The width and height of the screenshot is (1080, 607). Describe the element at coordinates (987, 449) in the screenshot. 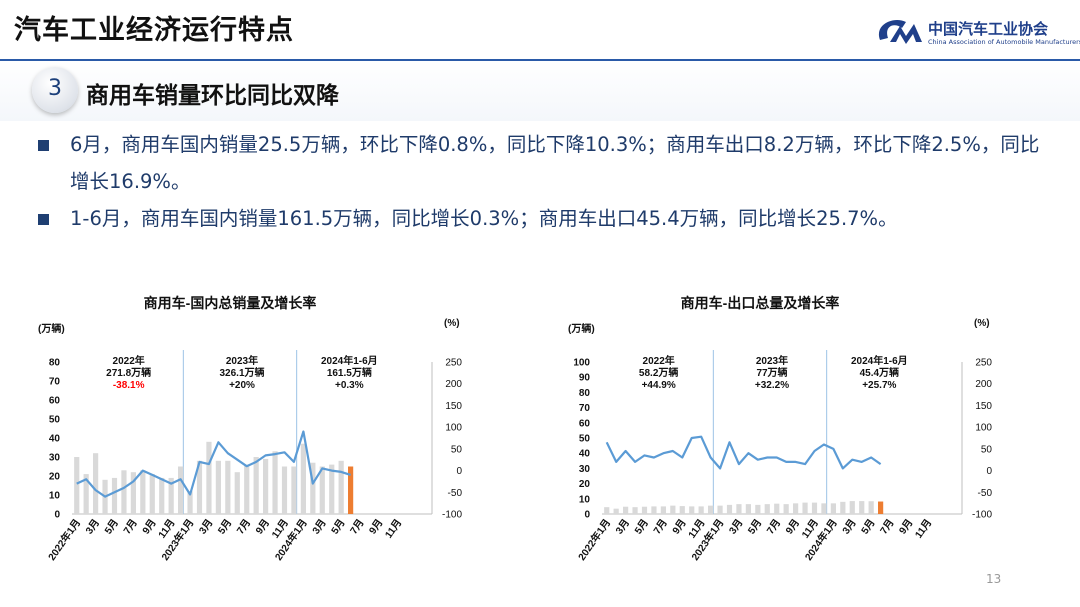

I see `right-tick-label: 50` at that location.